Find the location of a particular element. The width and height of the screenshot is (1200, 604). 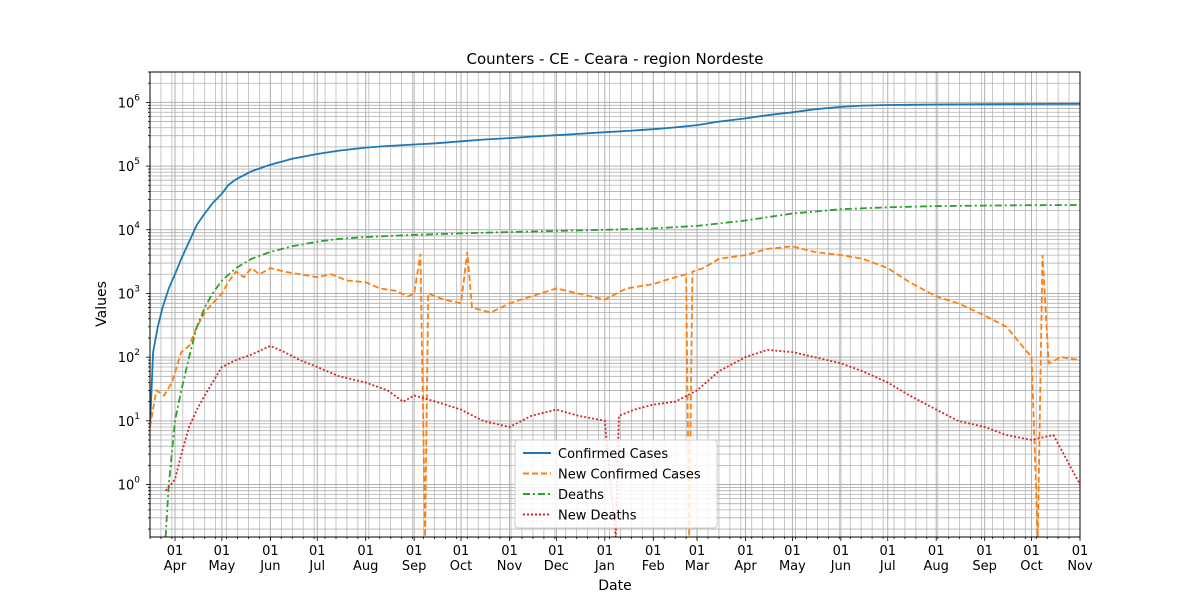

legend-label: New Confirmed Cases is located at coordinates (629, 475).